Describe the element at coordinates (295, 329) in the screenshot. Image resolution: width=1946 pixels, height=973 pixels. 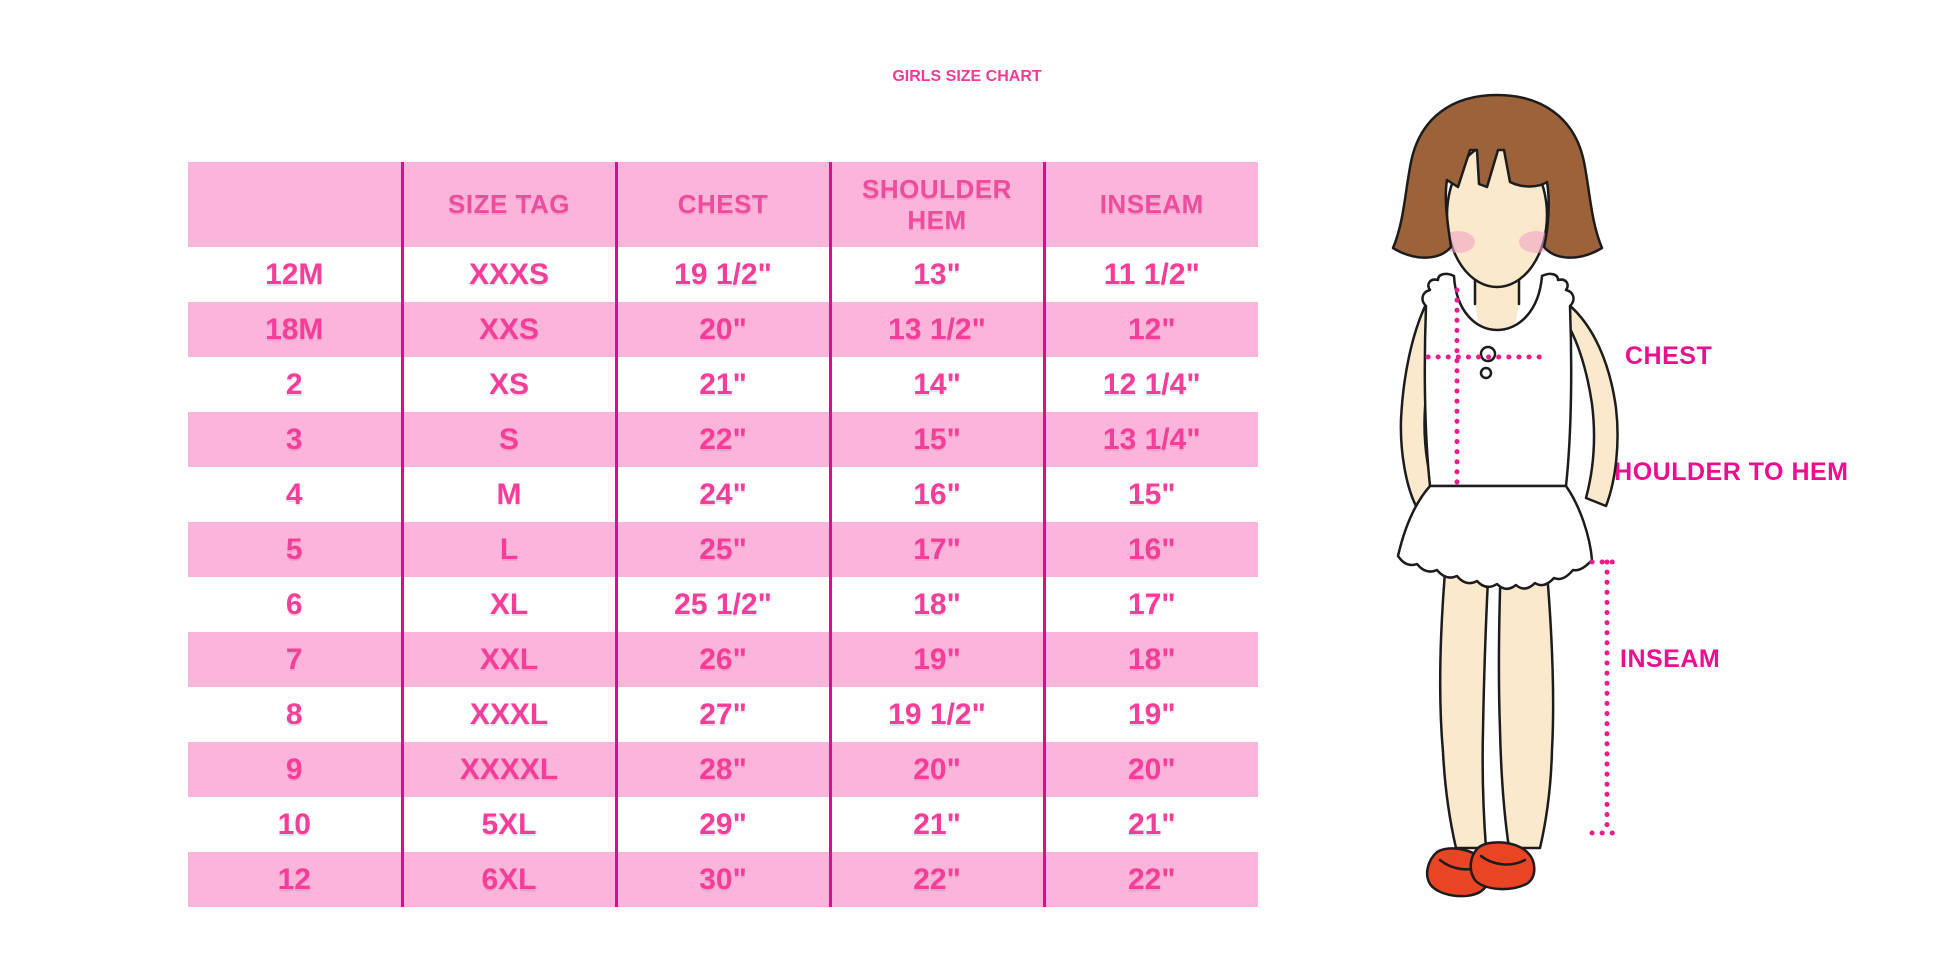
I see `table-cell: 18M` at that location.